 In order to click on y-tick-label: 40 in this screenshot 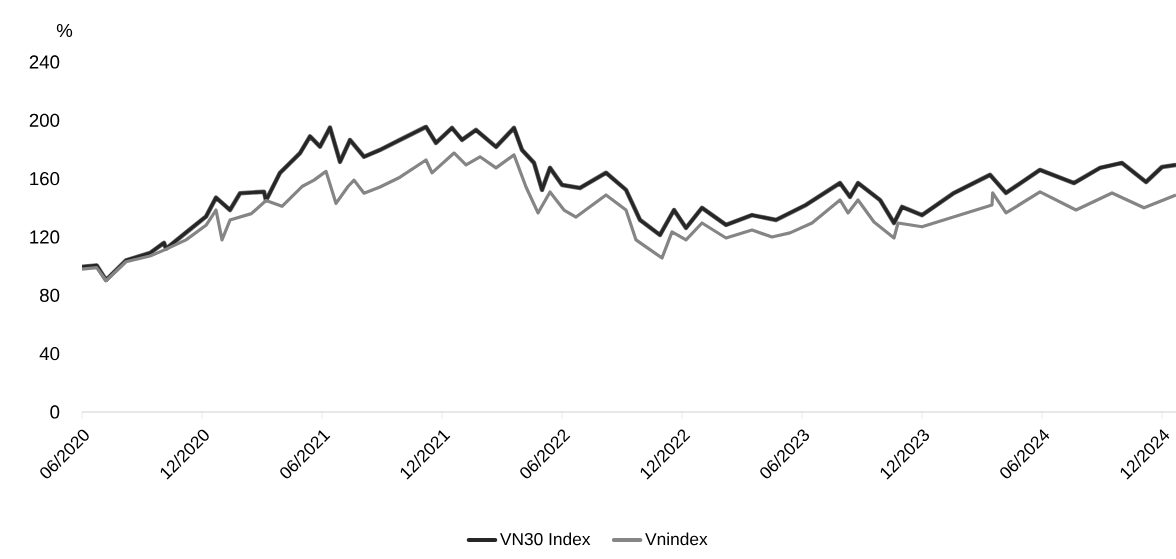, I will do `click(49, 354)`.